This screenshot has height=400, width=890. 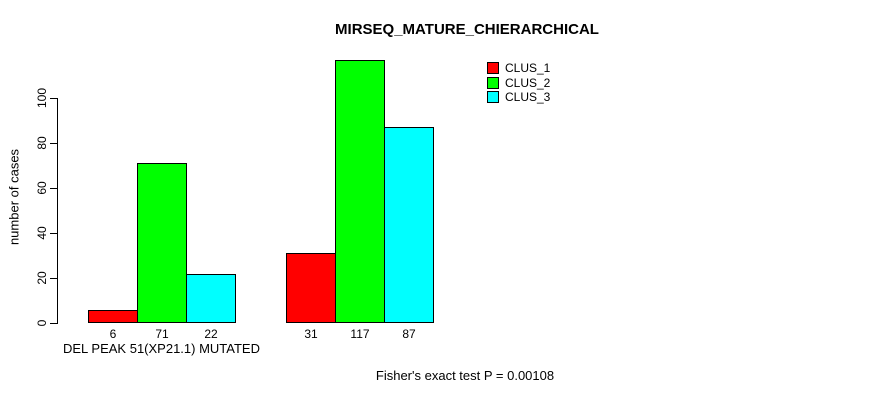 I want to click on y-tick-label: 60, so click(x=42, y=188).